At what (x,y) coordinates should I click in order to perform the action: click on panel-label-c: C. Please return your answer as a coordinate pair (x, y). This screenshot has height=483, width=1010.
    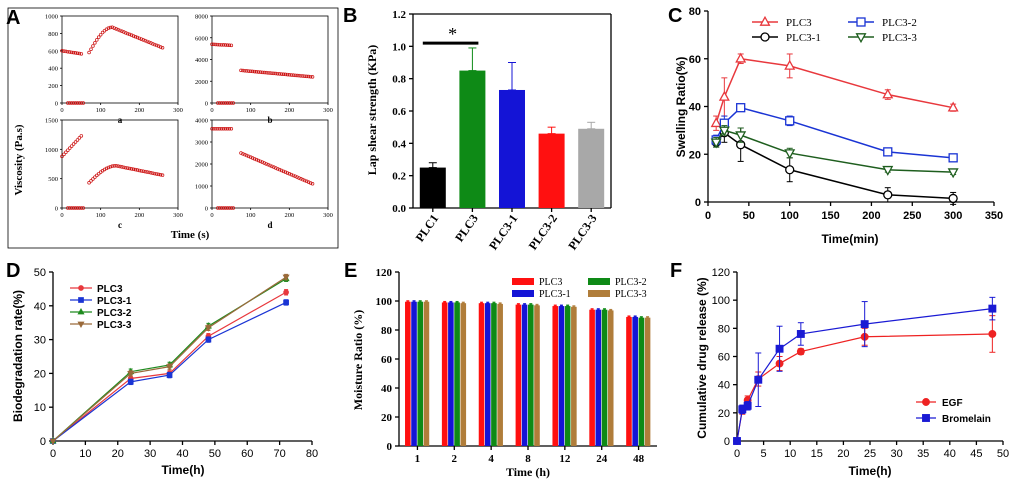
    Looking at the image, I should click on (675, 16).